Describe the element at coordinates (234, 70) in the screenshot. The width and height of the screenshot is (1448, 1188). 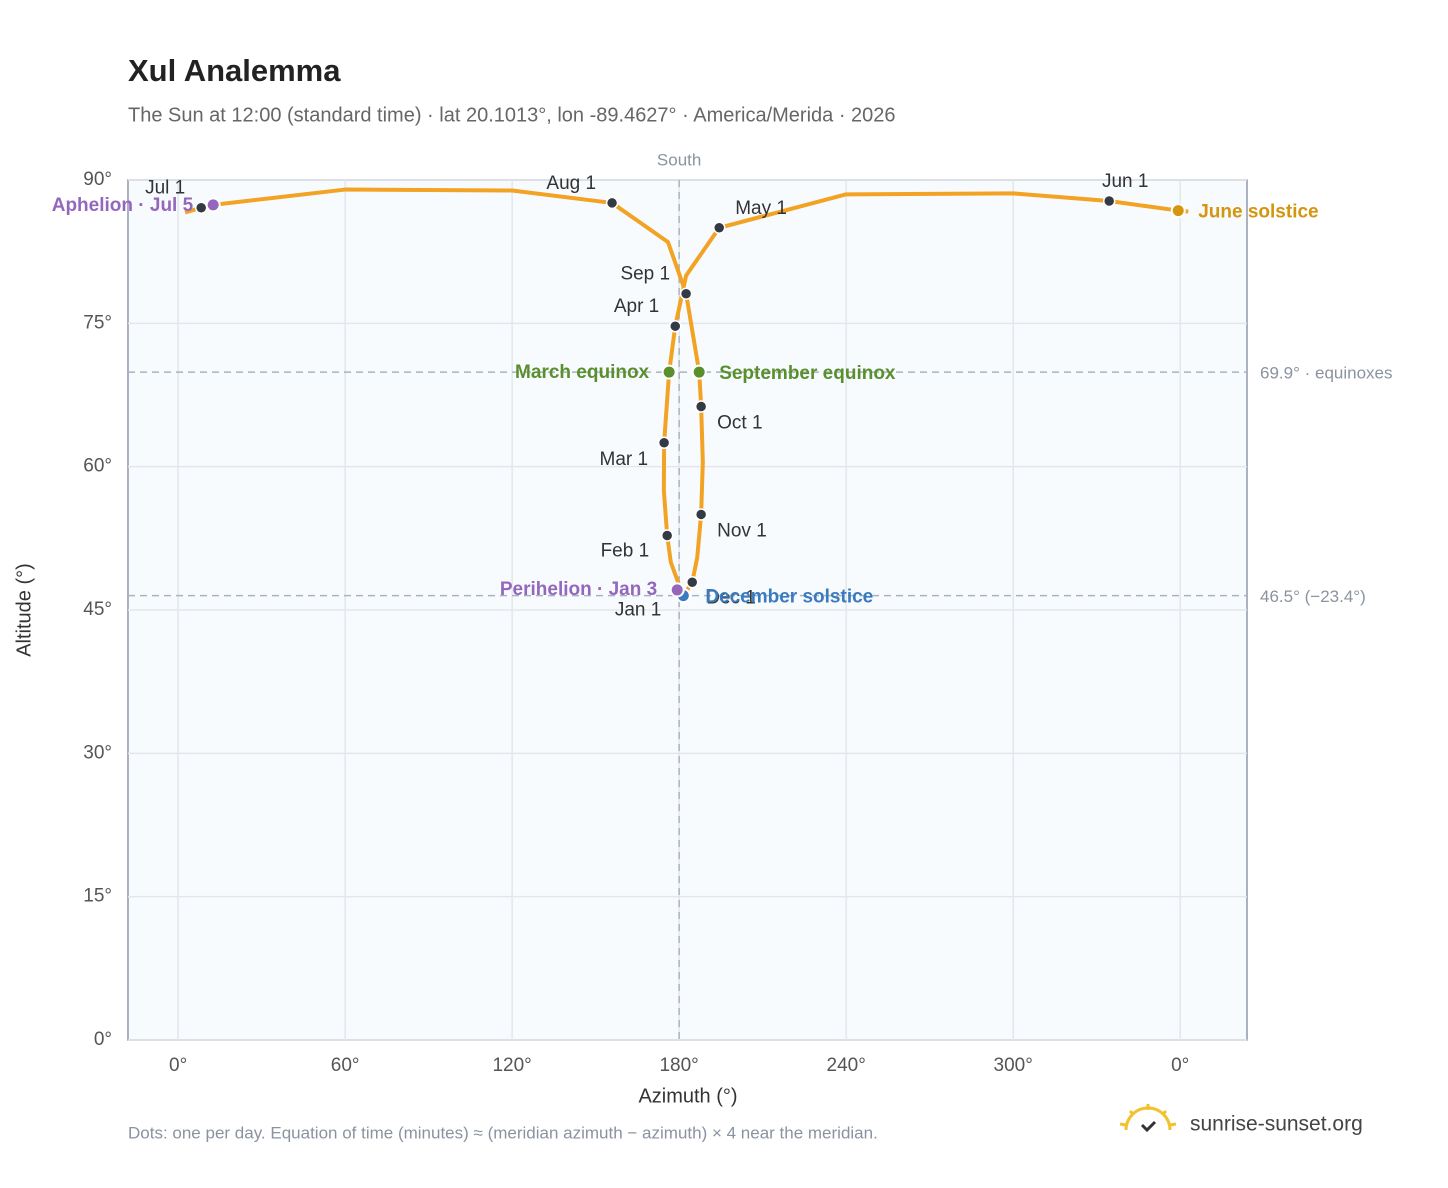
I see `chart-title: Xul Analemma` at that location.